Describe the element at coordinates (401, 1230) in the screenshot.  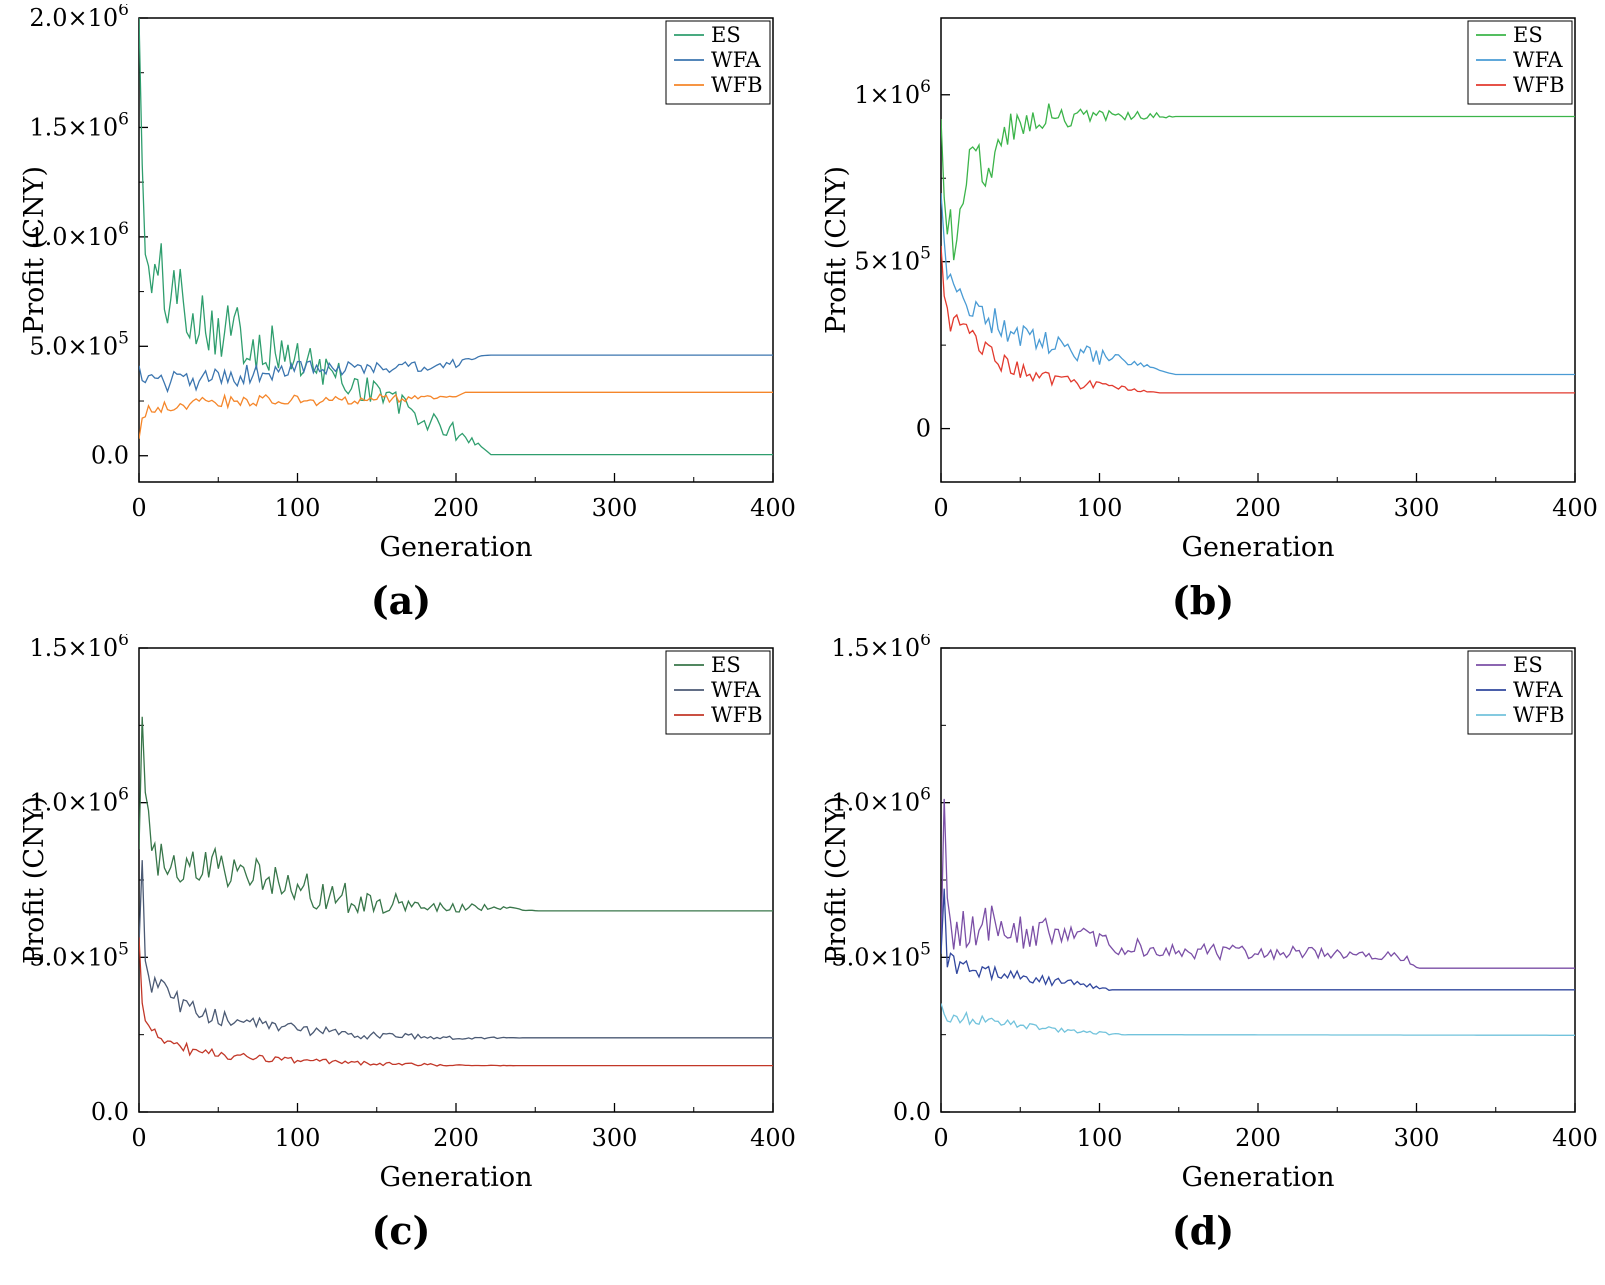
I see `panel-caption-c: (c)` at that location.